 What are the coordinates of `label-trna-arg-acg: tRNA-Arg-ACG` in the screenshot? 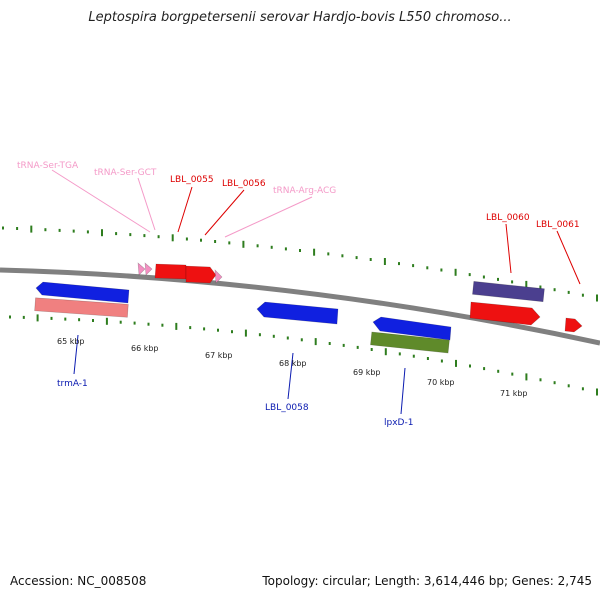 It's located at (304, 191).